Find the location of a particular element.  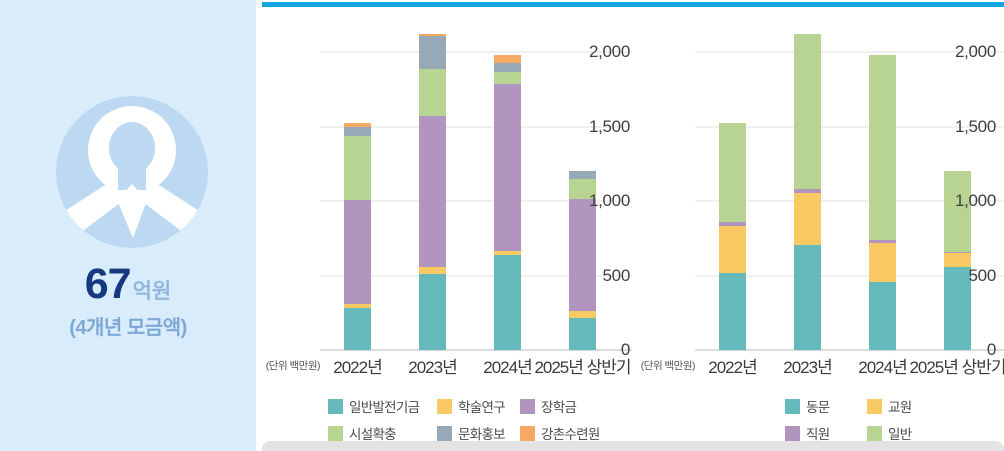

total-amount-unit: 억원 is located at coordinates (152, 291).